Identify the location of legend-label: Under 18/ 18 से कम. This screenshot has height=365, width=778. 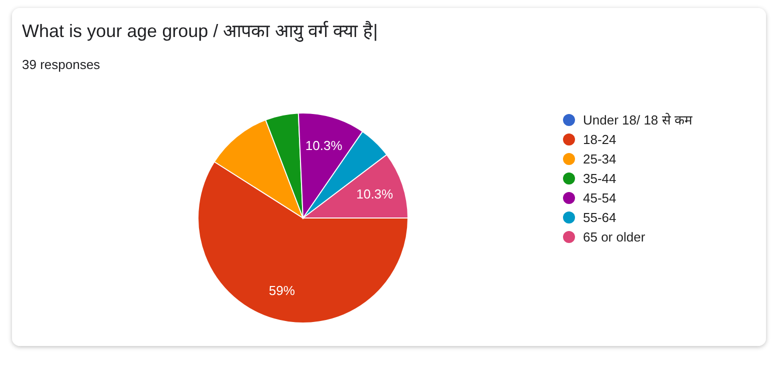
(637, 120).